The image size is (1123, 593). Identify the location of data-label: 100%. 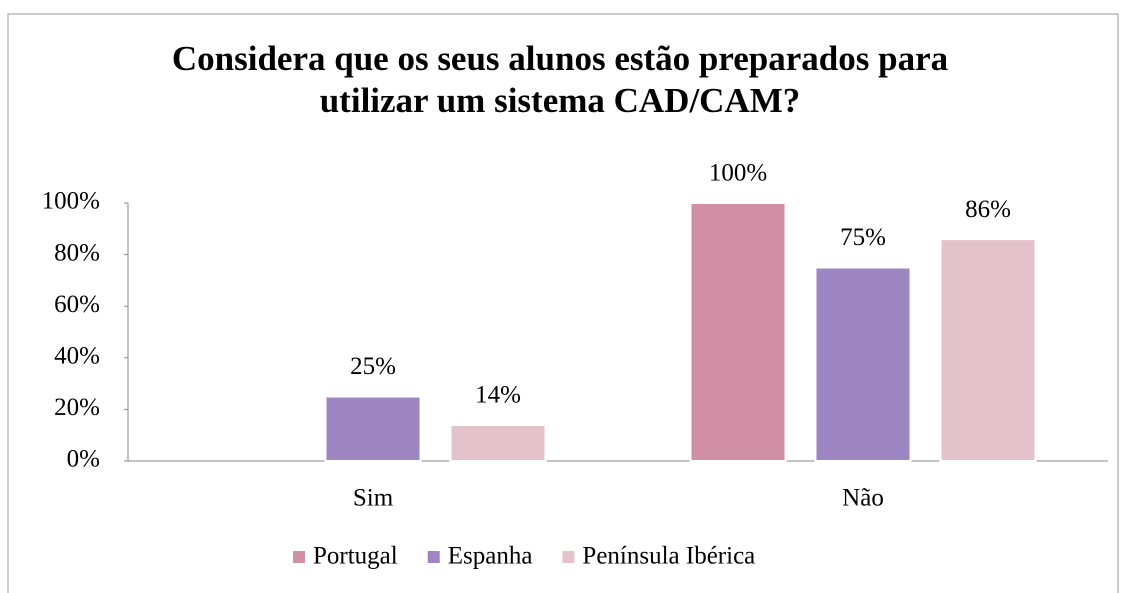
(738, 173).